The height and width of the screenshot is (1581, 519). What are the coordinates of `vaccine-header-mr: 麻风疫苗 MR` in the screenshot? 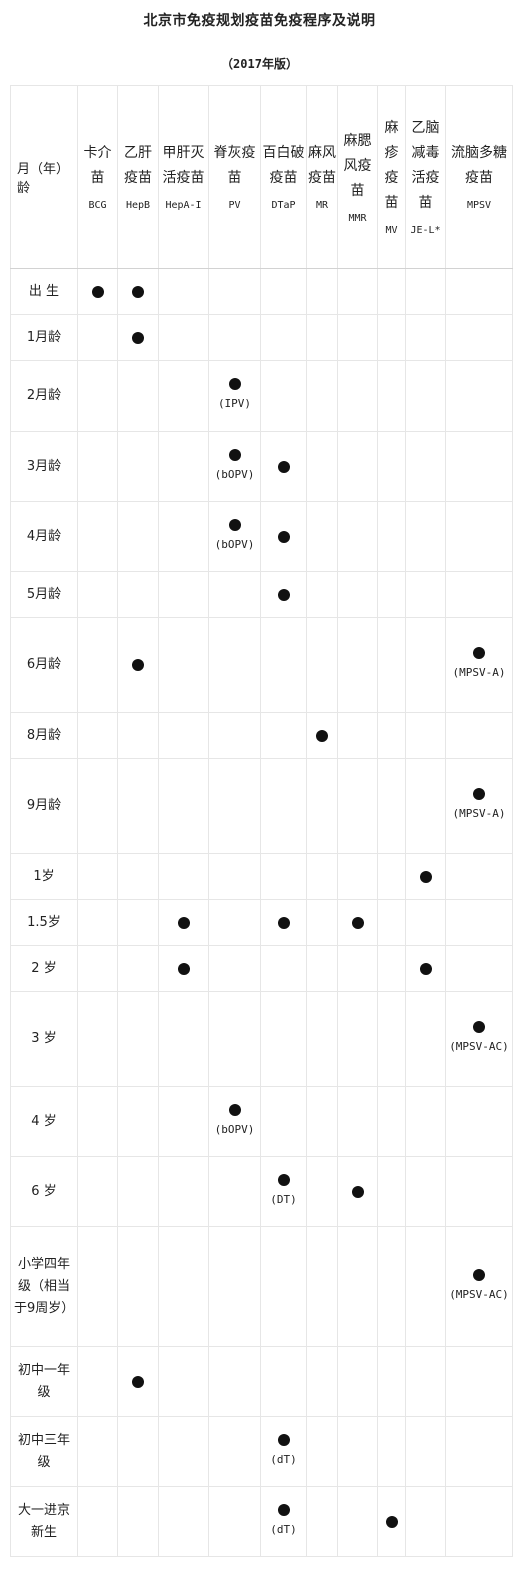 It's located at (322, 177).